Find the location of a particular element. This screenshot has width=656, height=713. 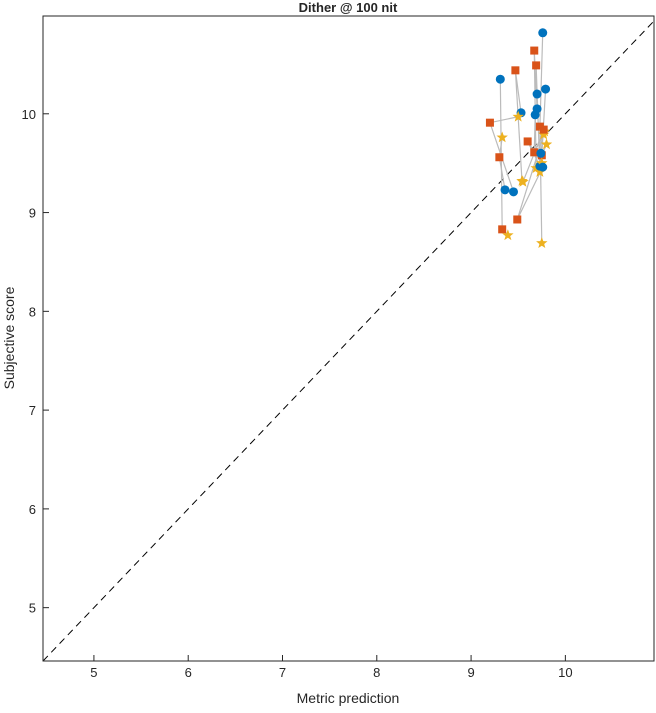

x-tick-label: 7 is located at coordinates (282, 672).